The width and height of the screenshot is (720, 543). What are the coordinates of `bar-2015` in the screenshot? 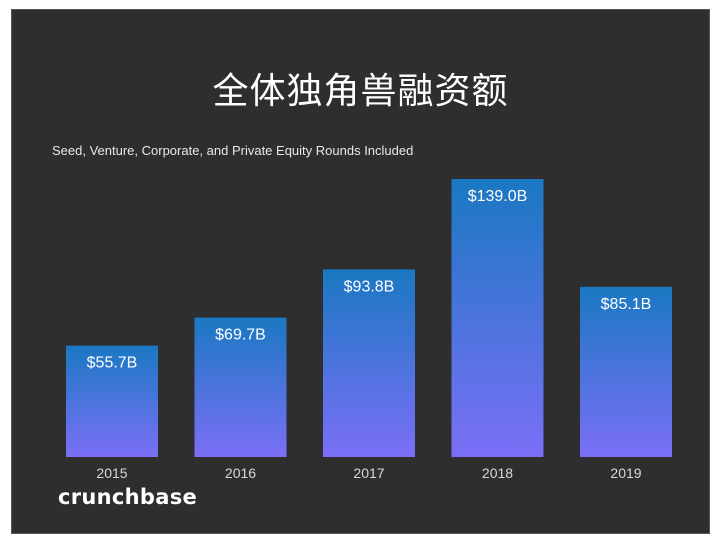 It's located at (112, 401).